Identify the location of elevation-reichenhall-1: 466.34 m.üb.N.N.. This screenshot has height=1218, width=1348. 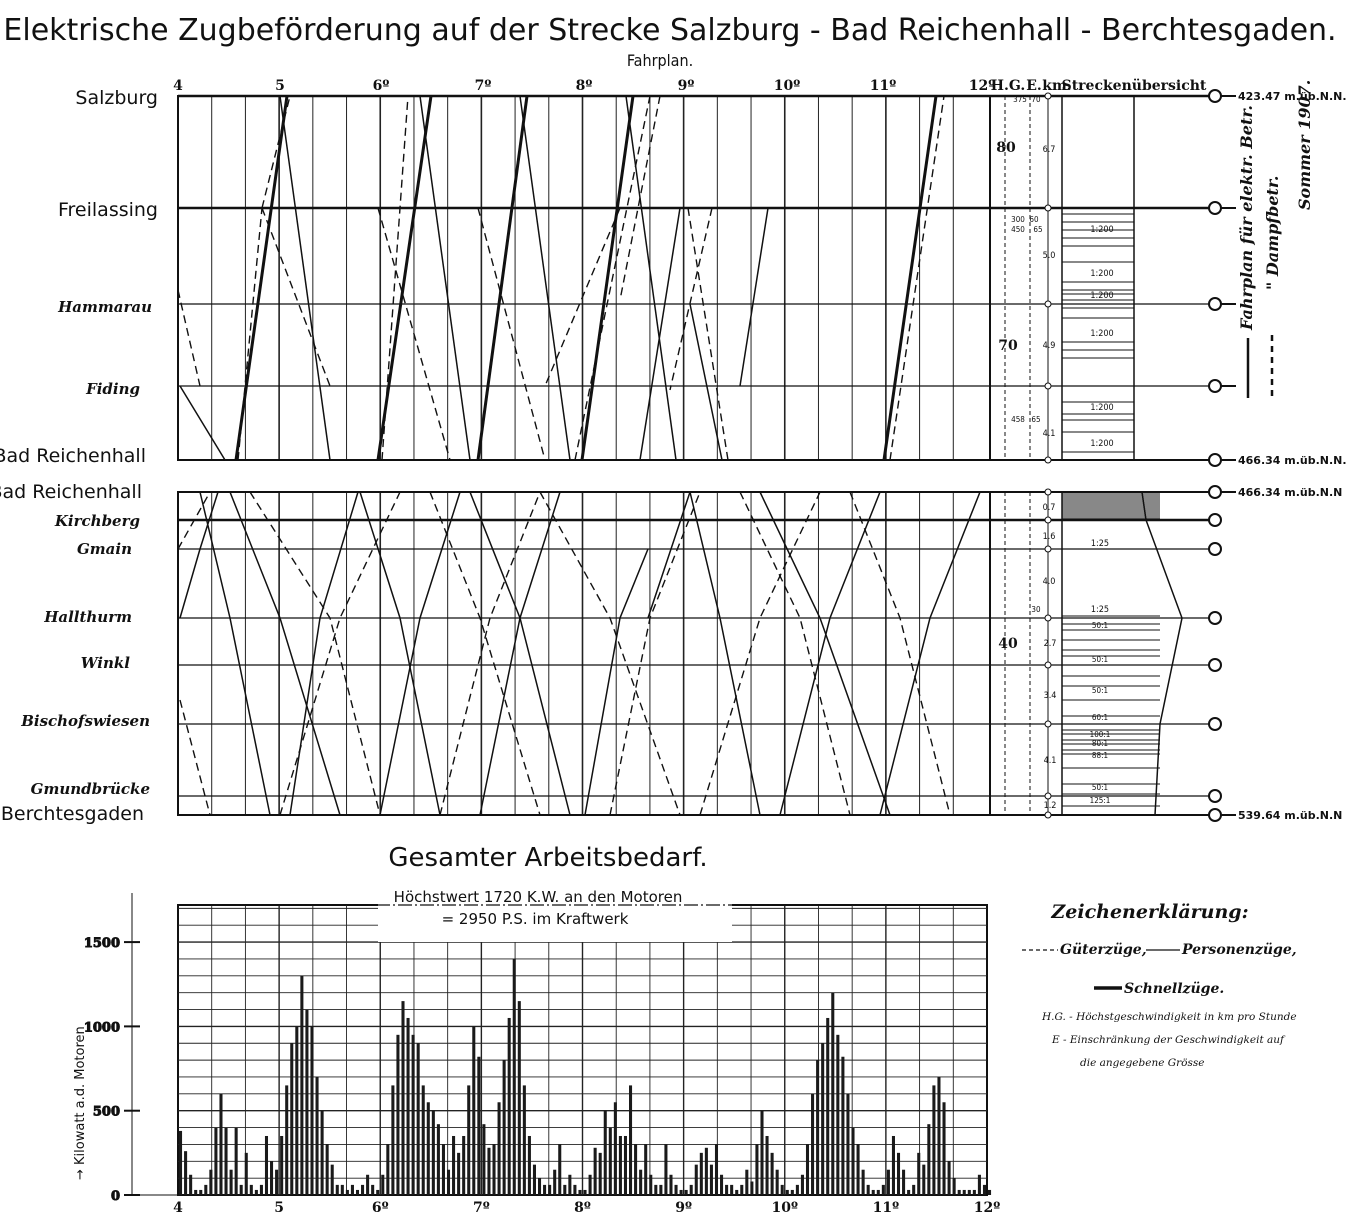
(1292, 460).